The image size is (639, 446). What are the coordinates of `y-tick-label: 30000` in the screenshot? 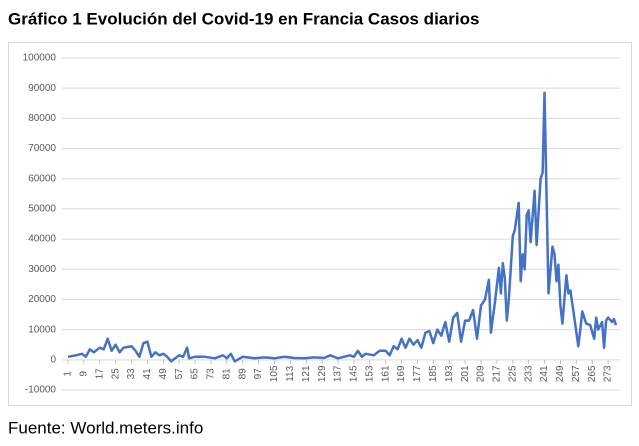 It's located at (42, 269).